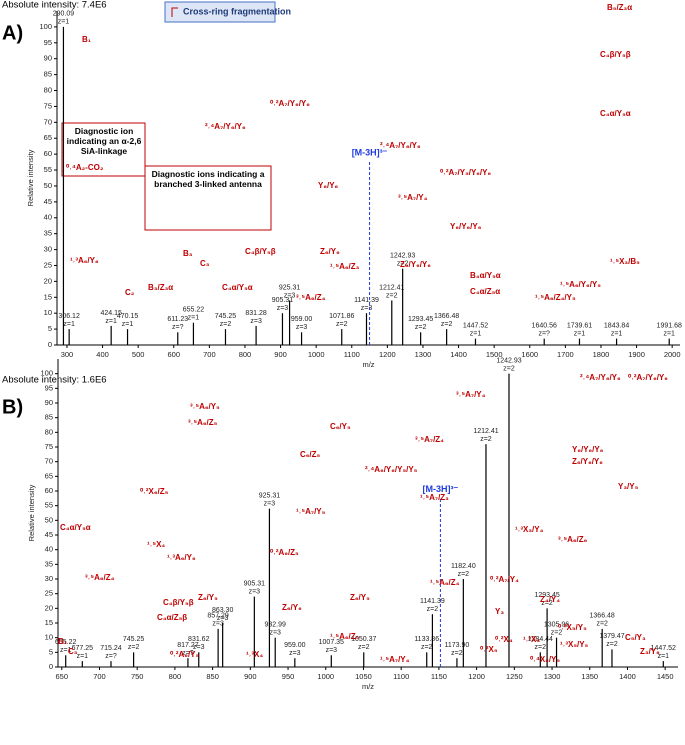  What do you see at coordinates (544, 325) in the screenshot?
I see `peak-mz-label: 1640.56` at bounding box center [544, 325].